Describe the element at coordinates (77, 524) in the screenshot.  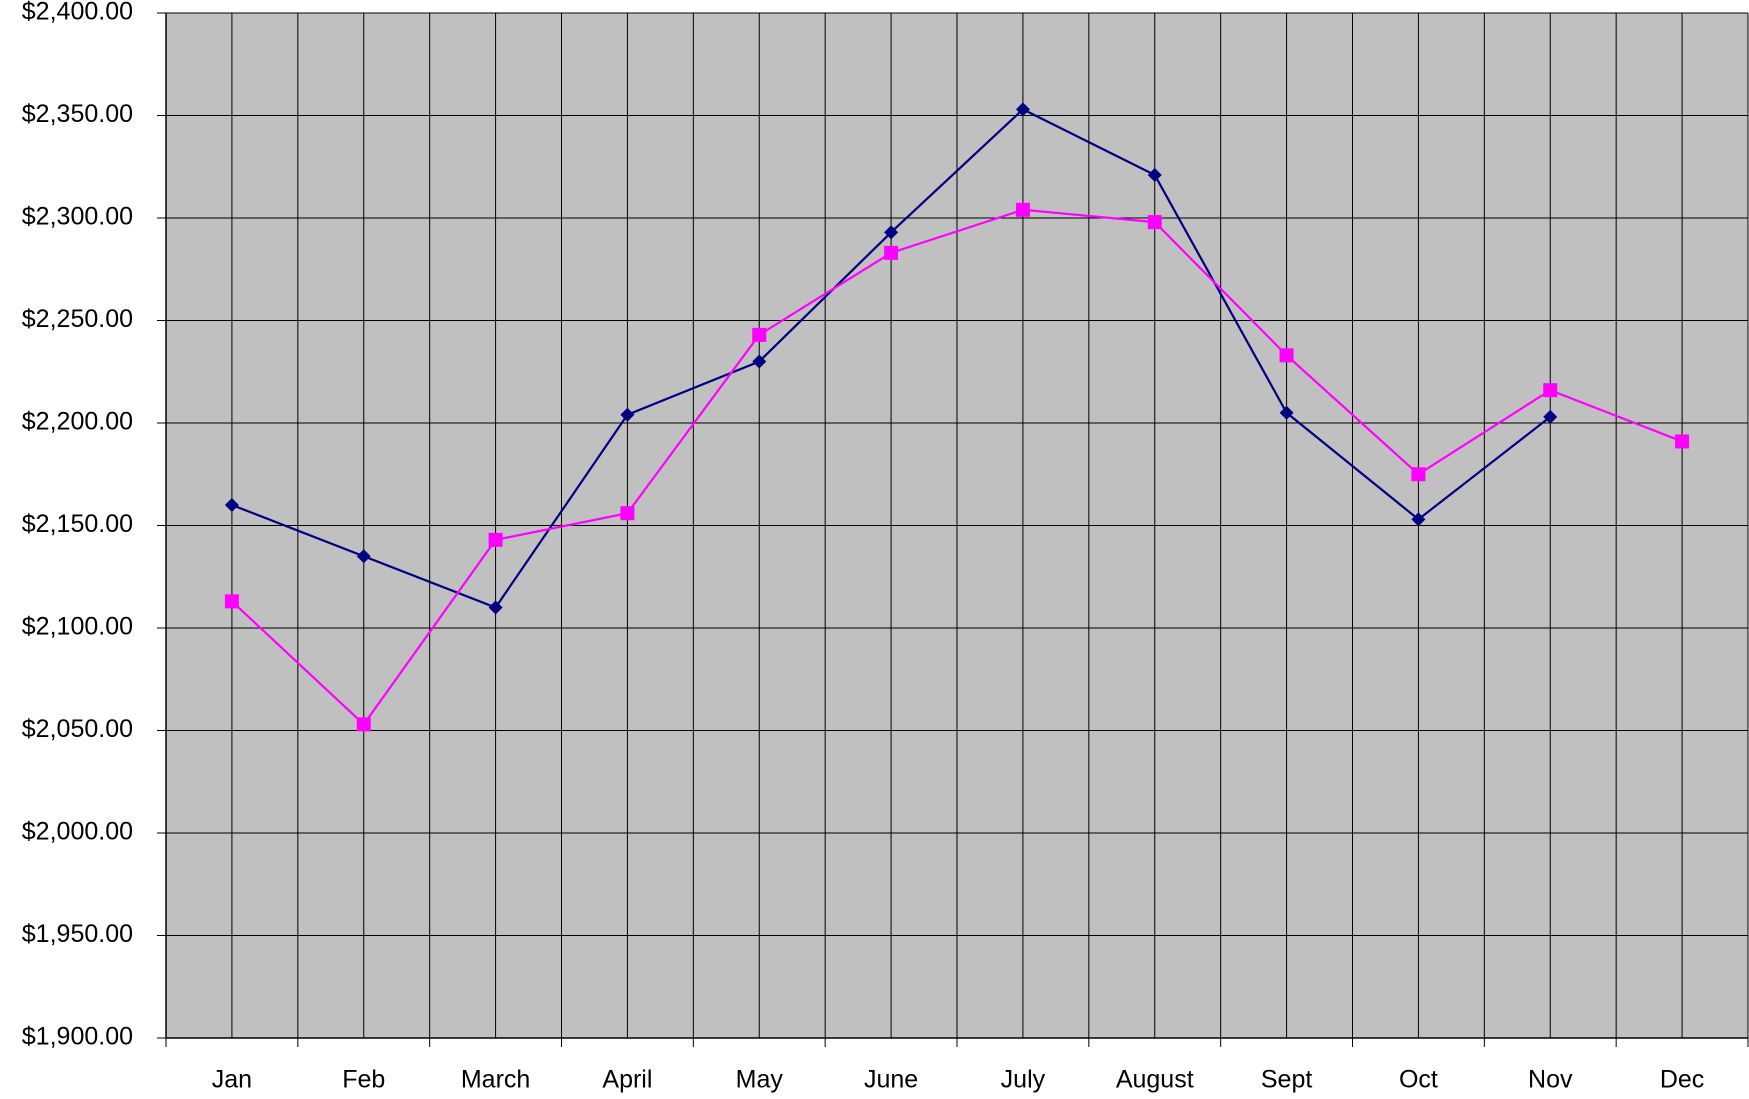
I see `y-tick-label: $2,150.00` at that location.